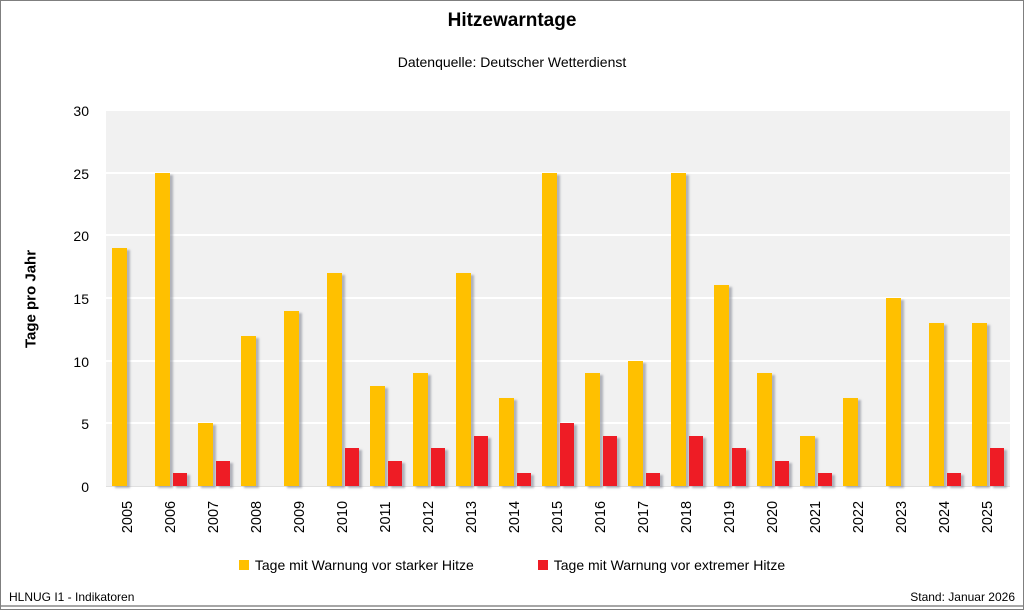 The height and width of the screenshot is (610, 1024). I want to click on x-tick-2023: 2023, so click(902, 516).